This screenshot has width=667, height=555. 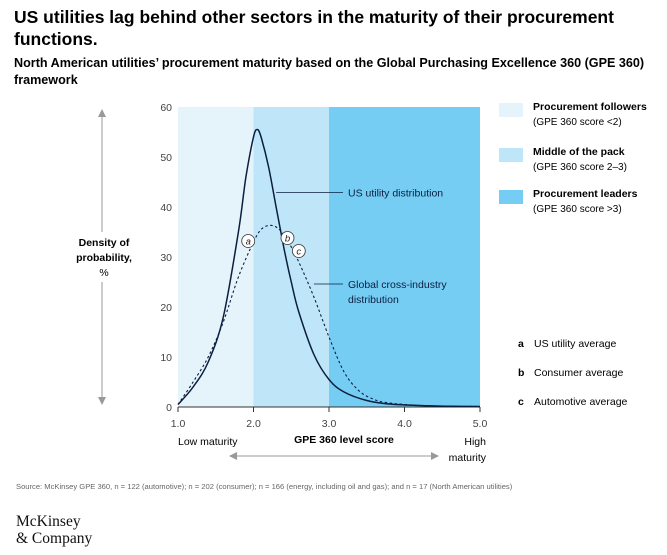 What do you see at coordinates (404, 424) in the screenshot?
I see `x-tick-label-3: 4.0` at bounding box center [404, 424].